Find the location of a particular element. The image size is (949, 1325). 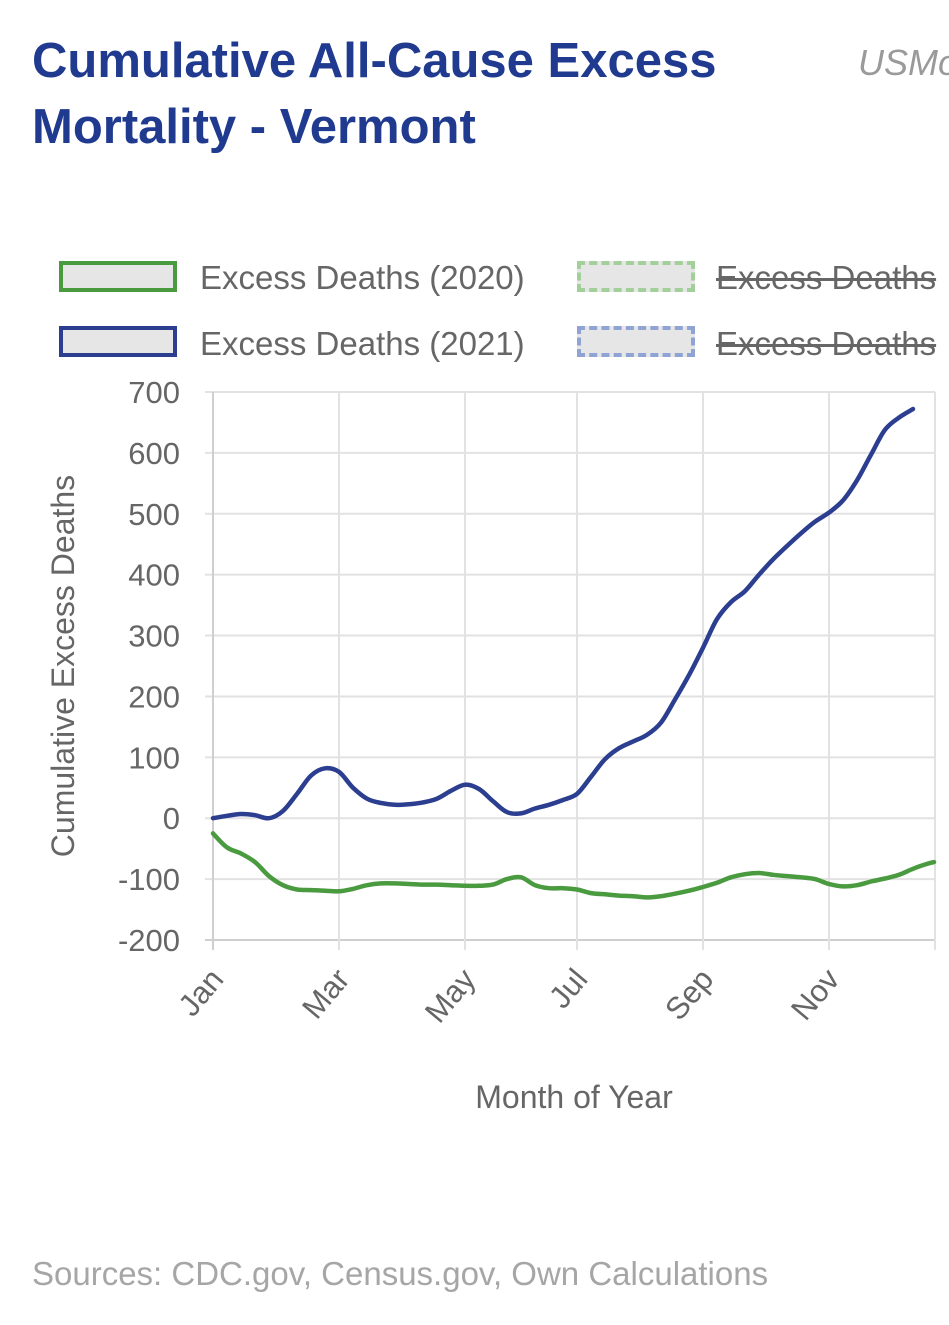

x-tick-label: Jul is located at coordinates (568, 988).